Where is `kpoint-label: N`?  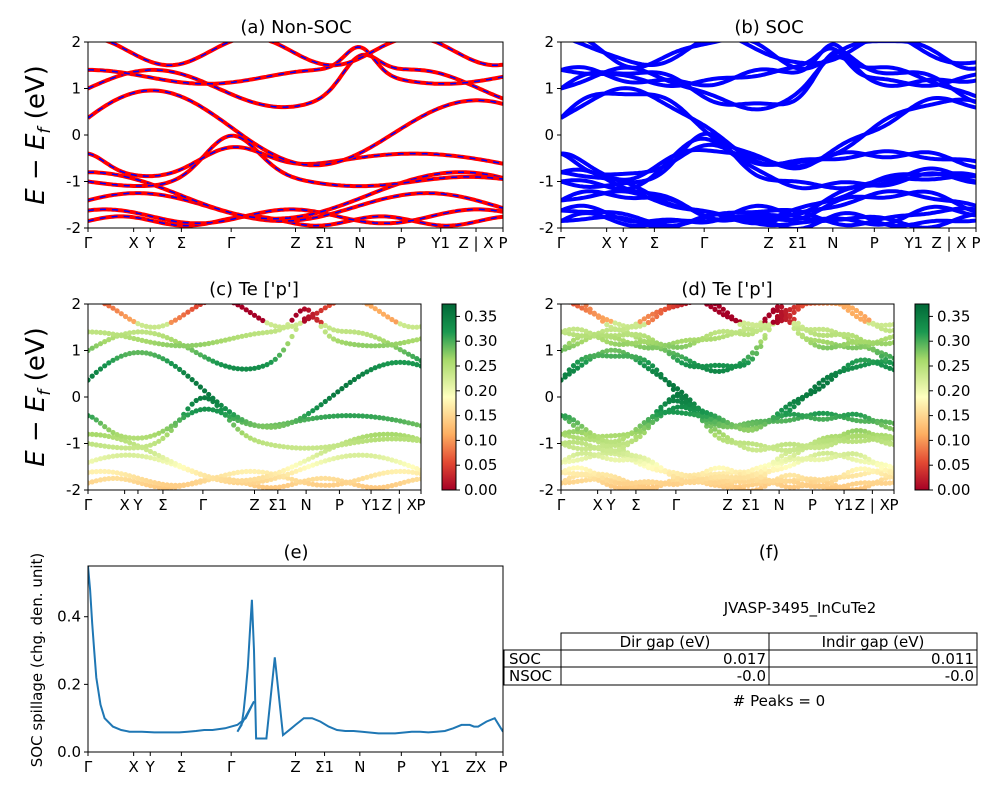 kpoint-label: N is located at coordinates (832, 243).